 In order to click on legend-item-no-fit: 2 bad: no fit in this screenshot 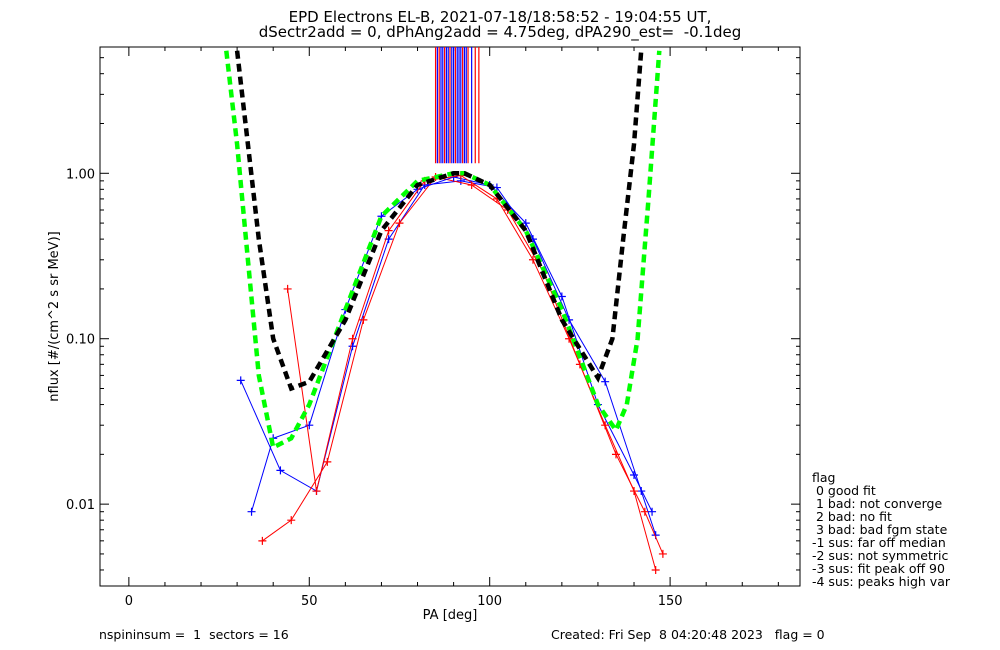, I will do `click(852, 516)`.